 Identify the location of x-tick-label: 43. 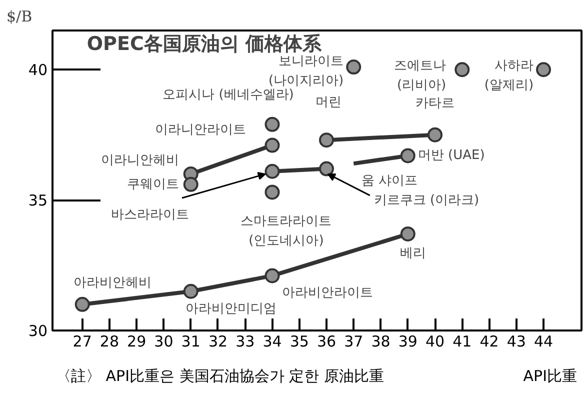
(516, 341).